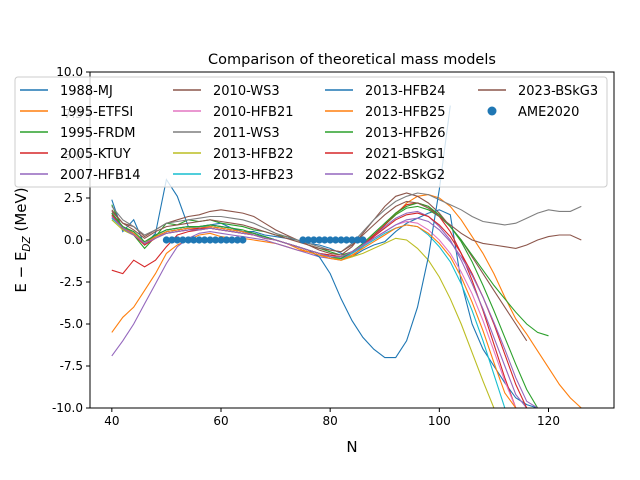 This screenshot has height=480, width=640. What do you see at coordinates (439, 421) in the screenshot?
I see `x-tick-label: 100` at bounding box center [439, 421].